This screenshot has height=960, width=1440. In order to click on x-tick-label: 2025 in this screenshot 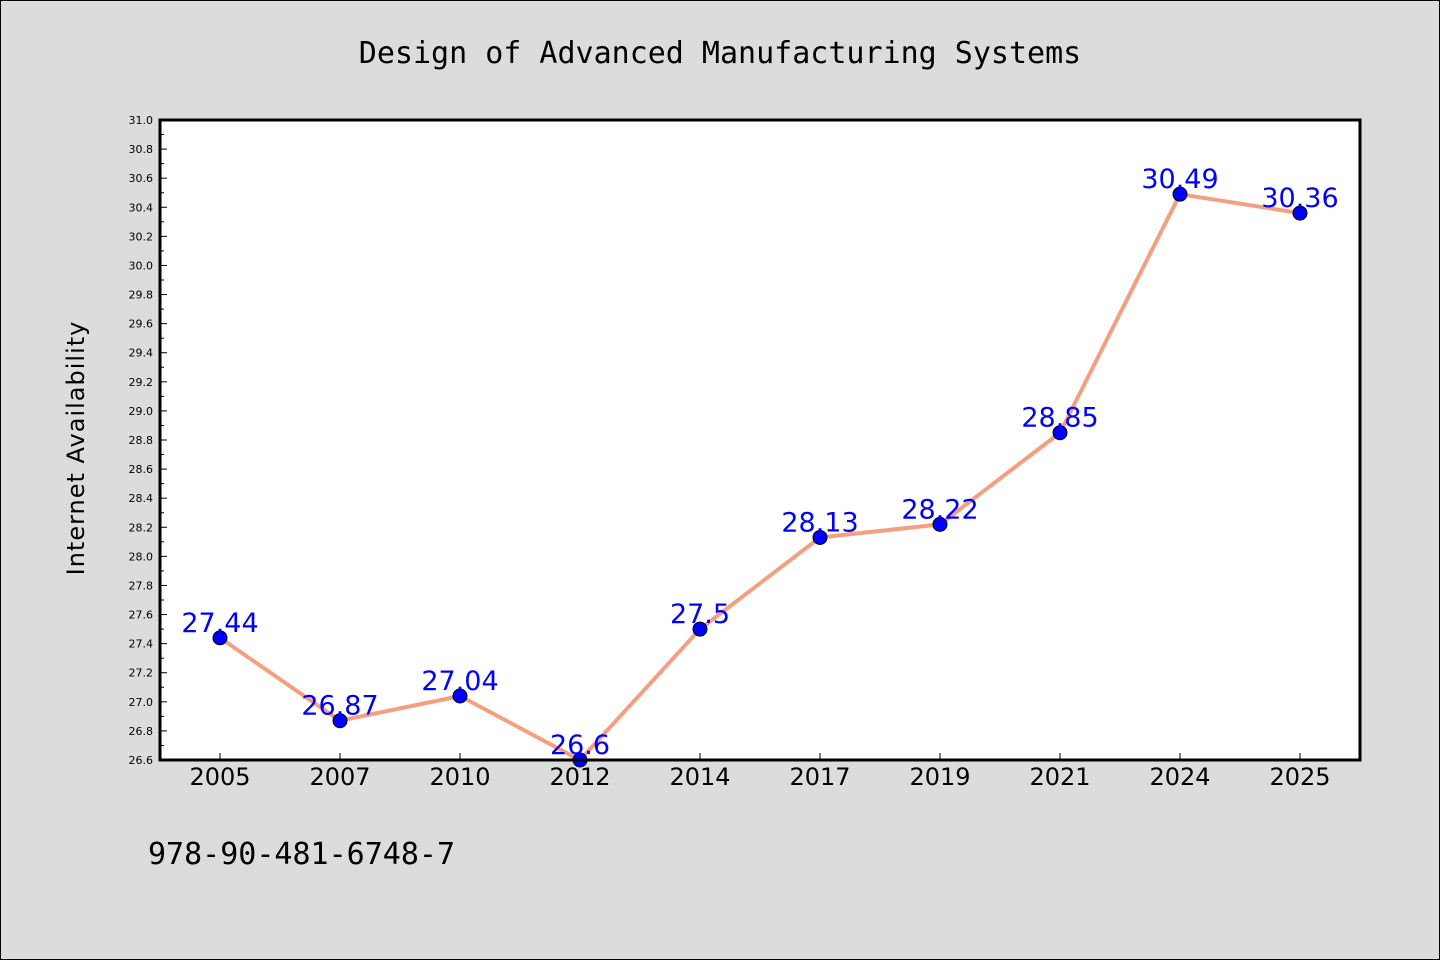, I will do `click(1299, 777)`.